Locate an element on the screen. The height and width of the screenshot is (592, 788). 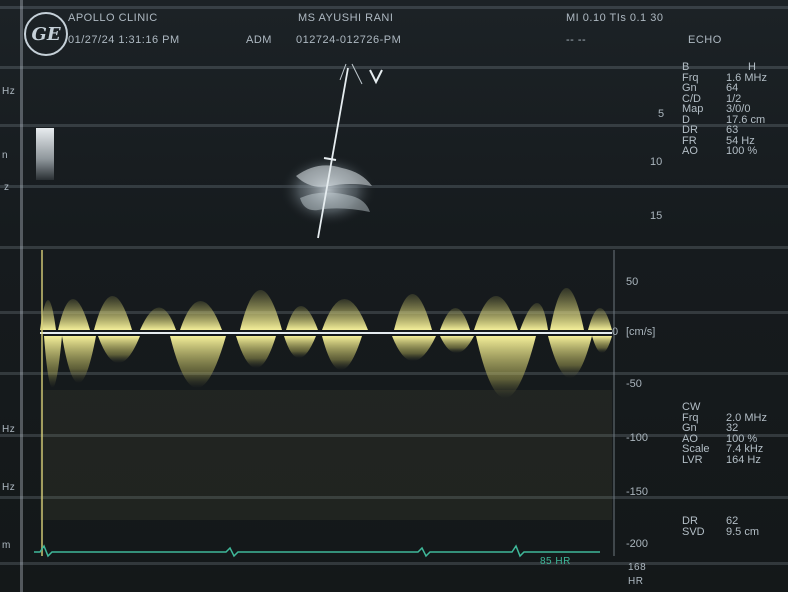
header-dashes: -- -- is located at coordinates (576, 40).